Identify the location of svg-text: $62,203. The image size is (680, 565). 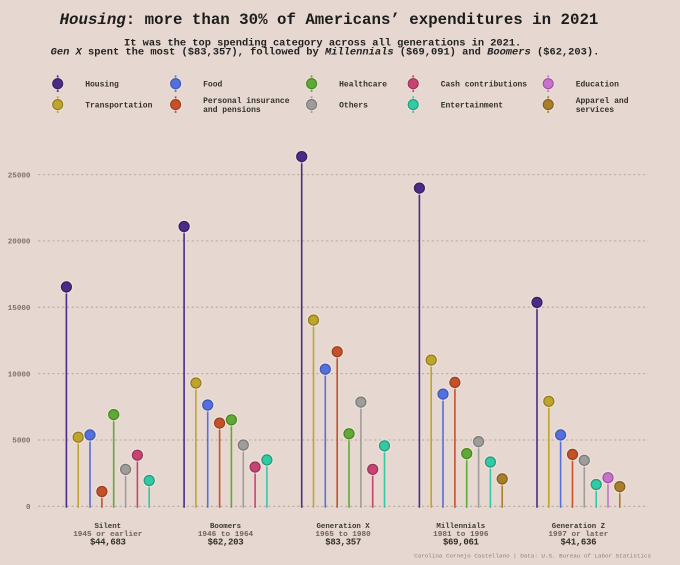
(226, 542).